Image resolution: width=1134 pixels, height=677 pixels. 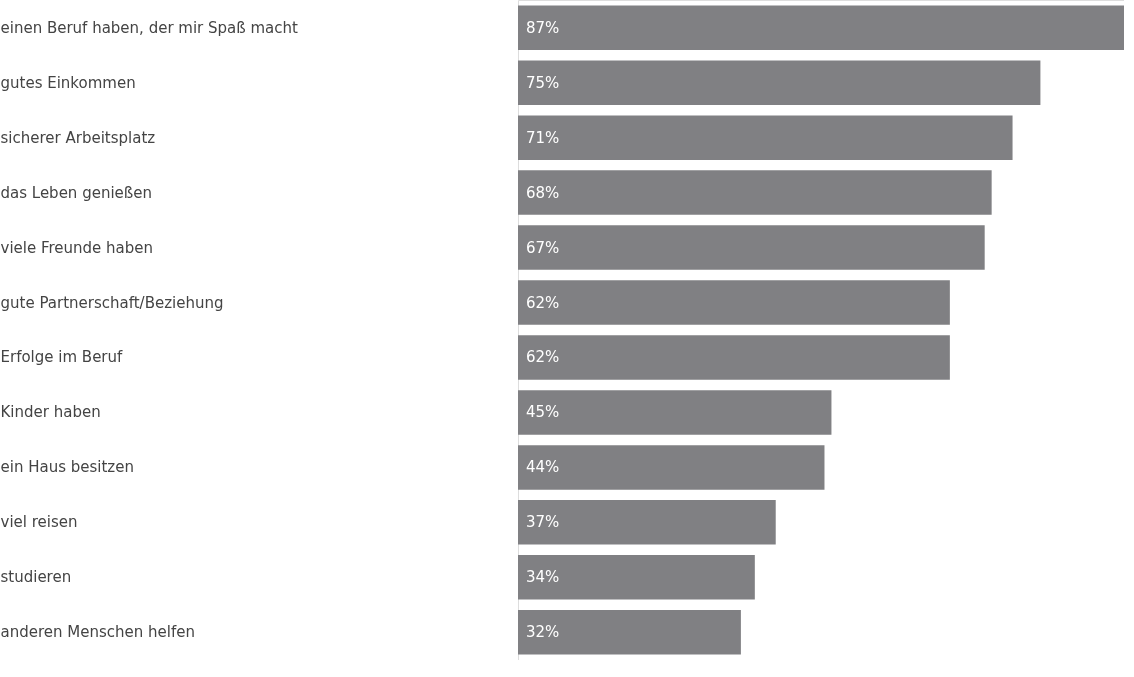 I want to click on y-tick-label: anderen Menschen helfen, so click(x=97, y=632).